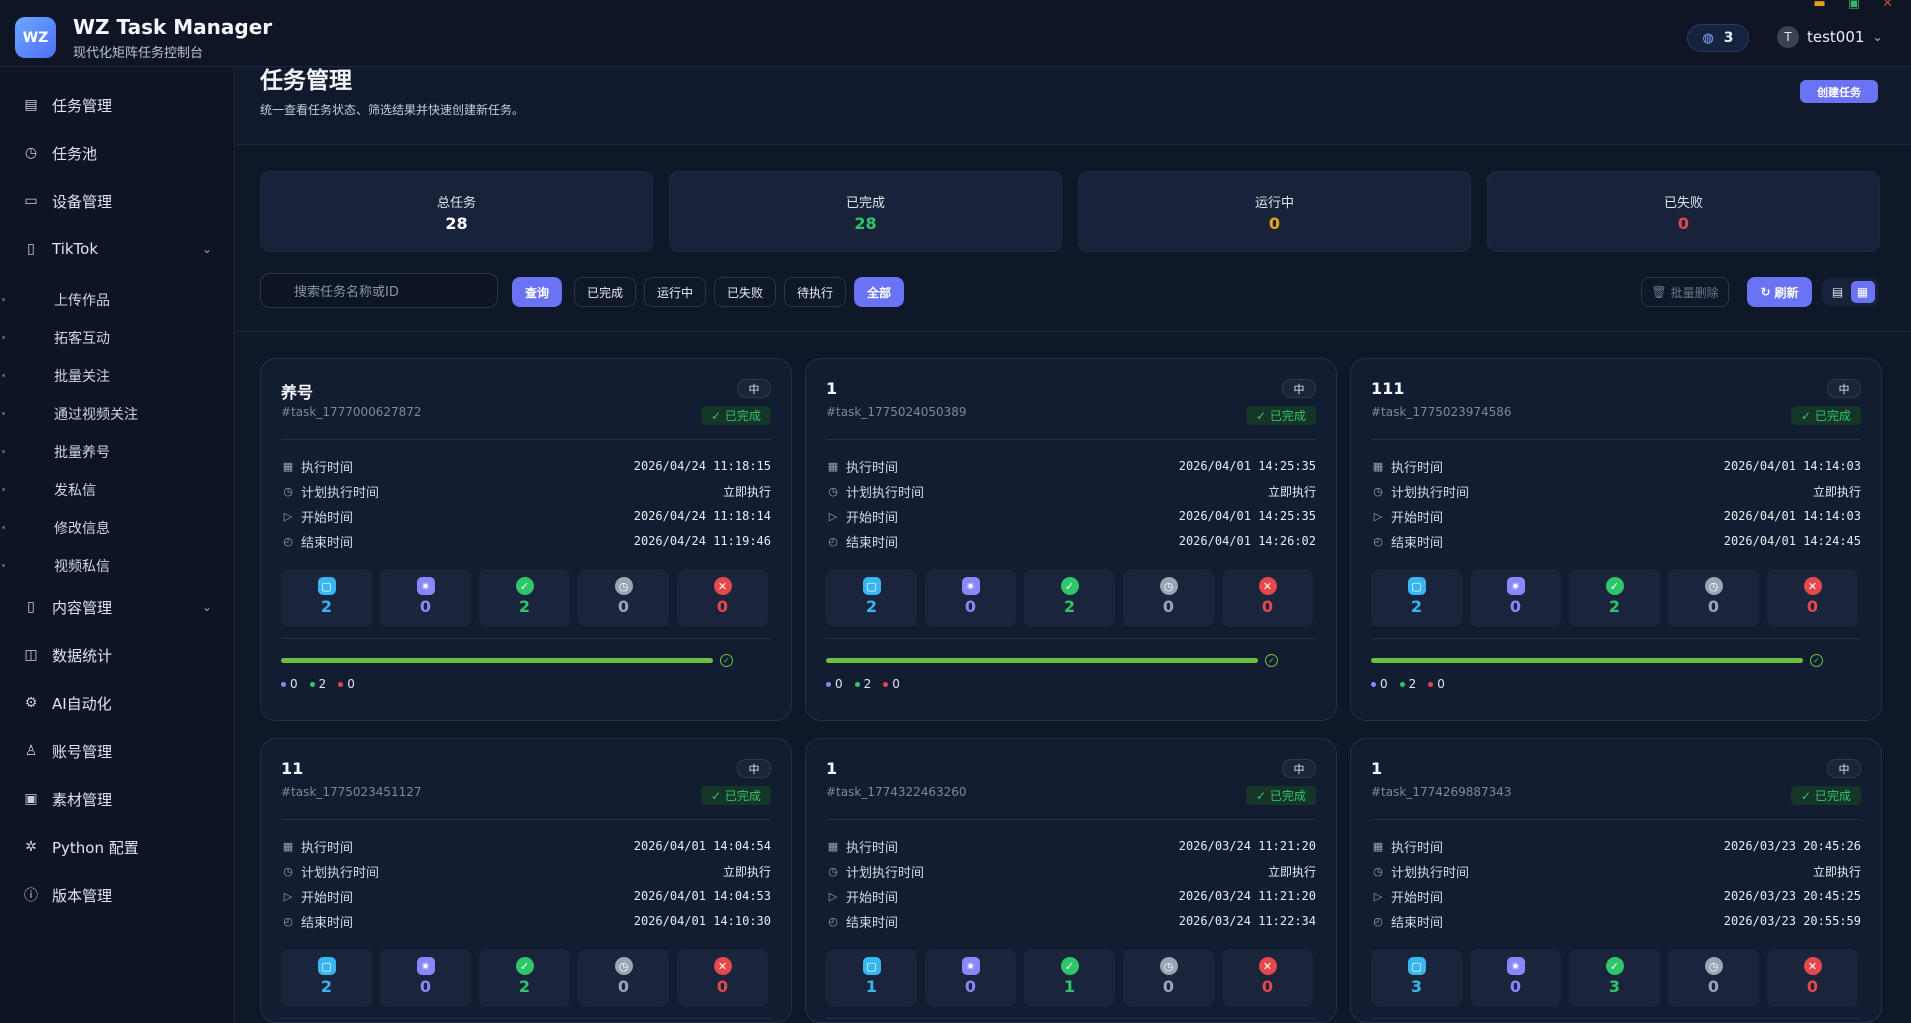 Image resolution: width=1911 pixels, height=1023 pixels. What do you see at coordinates (1718, 38) in the screenshot?
I see `messages-button: ◍ 3` at bounding box center [1718, 38].